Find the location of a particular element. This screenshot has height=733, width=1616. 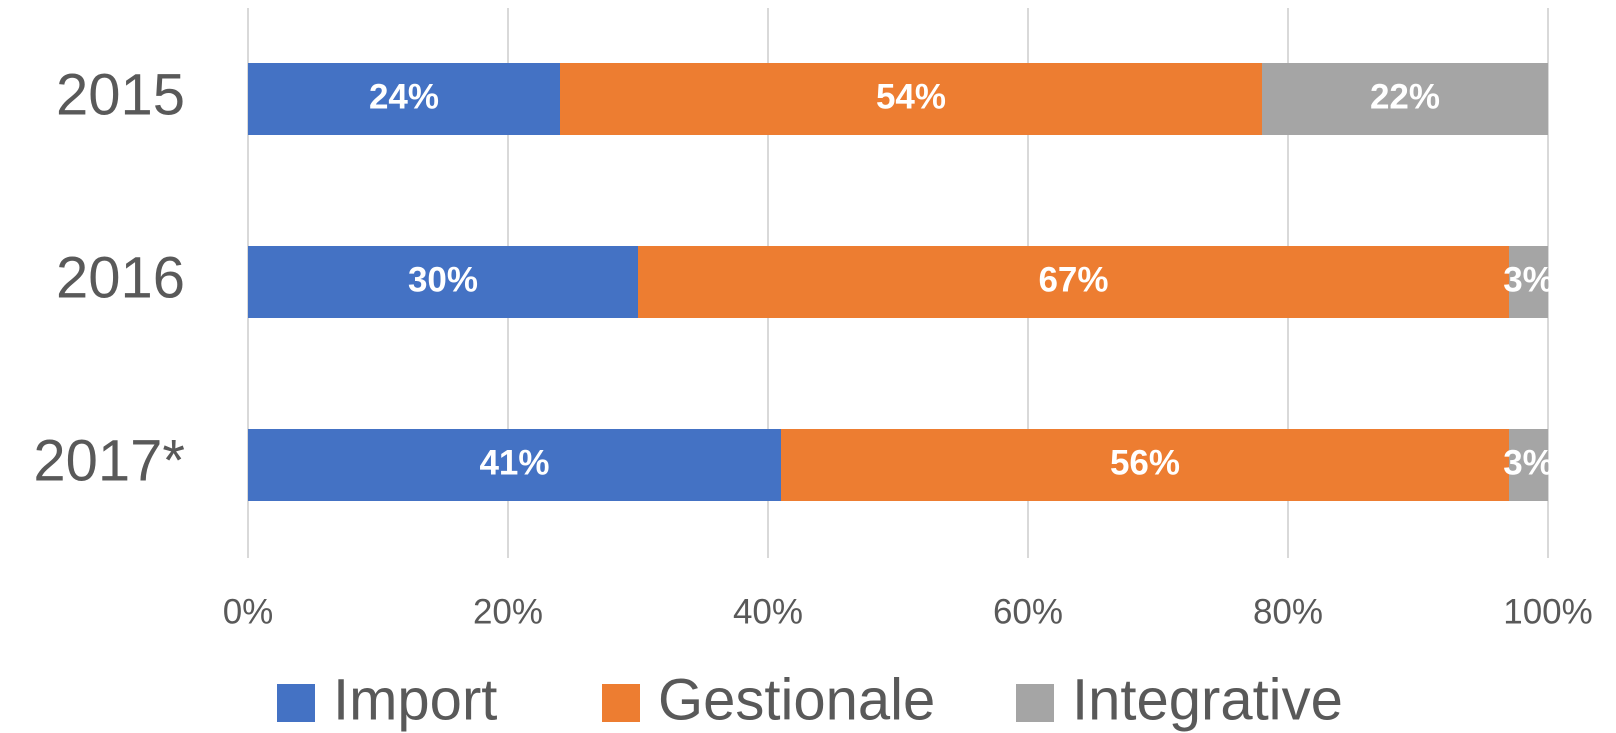

legend-label: Gestionale is located at coordinates (796, 699).